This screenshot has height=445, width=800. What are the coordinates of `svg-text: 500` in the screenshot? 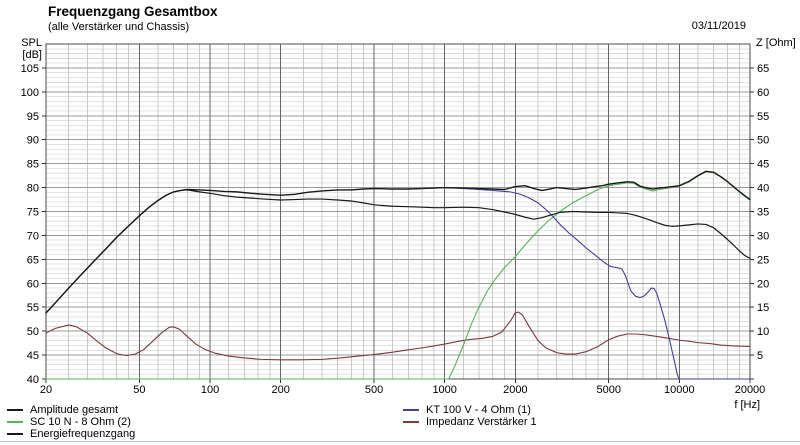 It's located at (374, 390).